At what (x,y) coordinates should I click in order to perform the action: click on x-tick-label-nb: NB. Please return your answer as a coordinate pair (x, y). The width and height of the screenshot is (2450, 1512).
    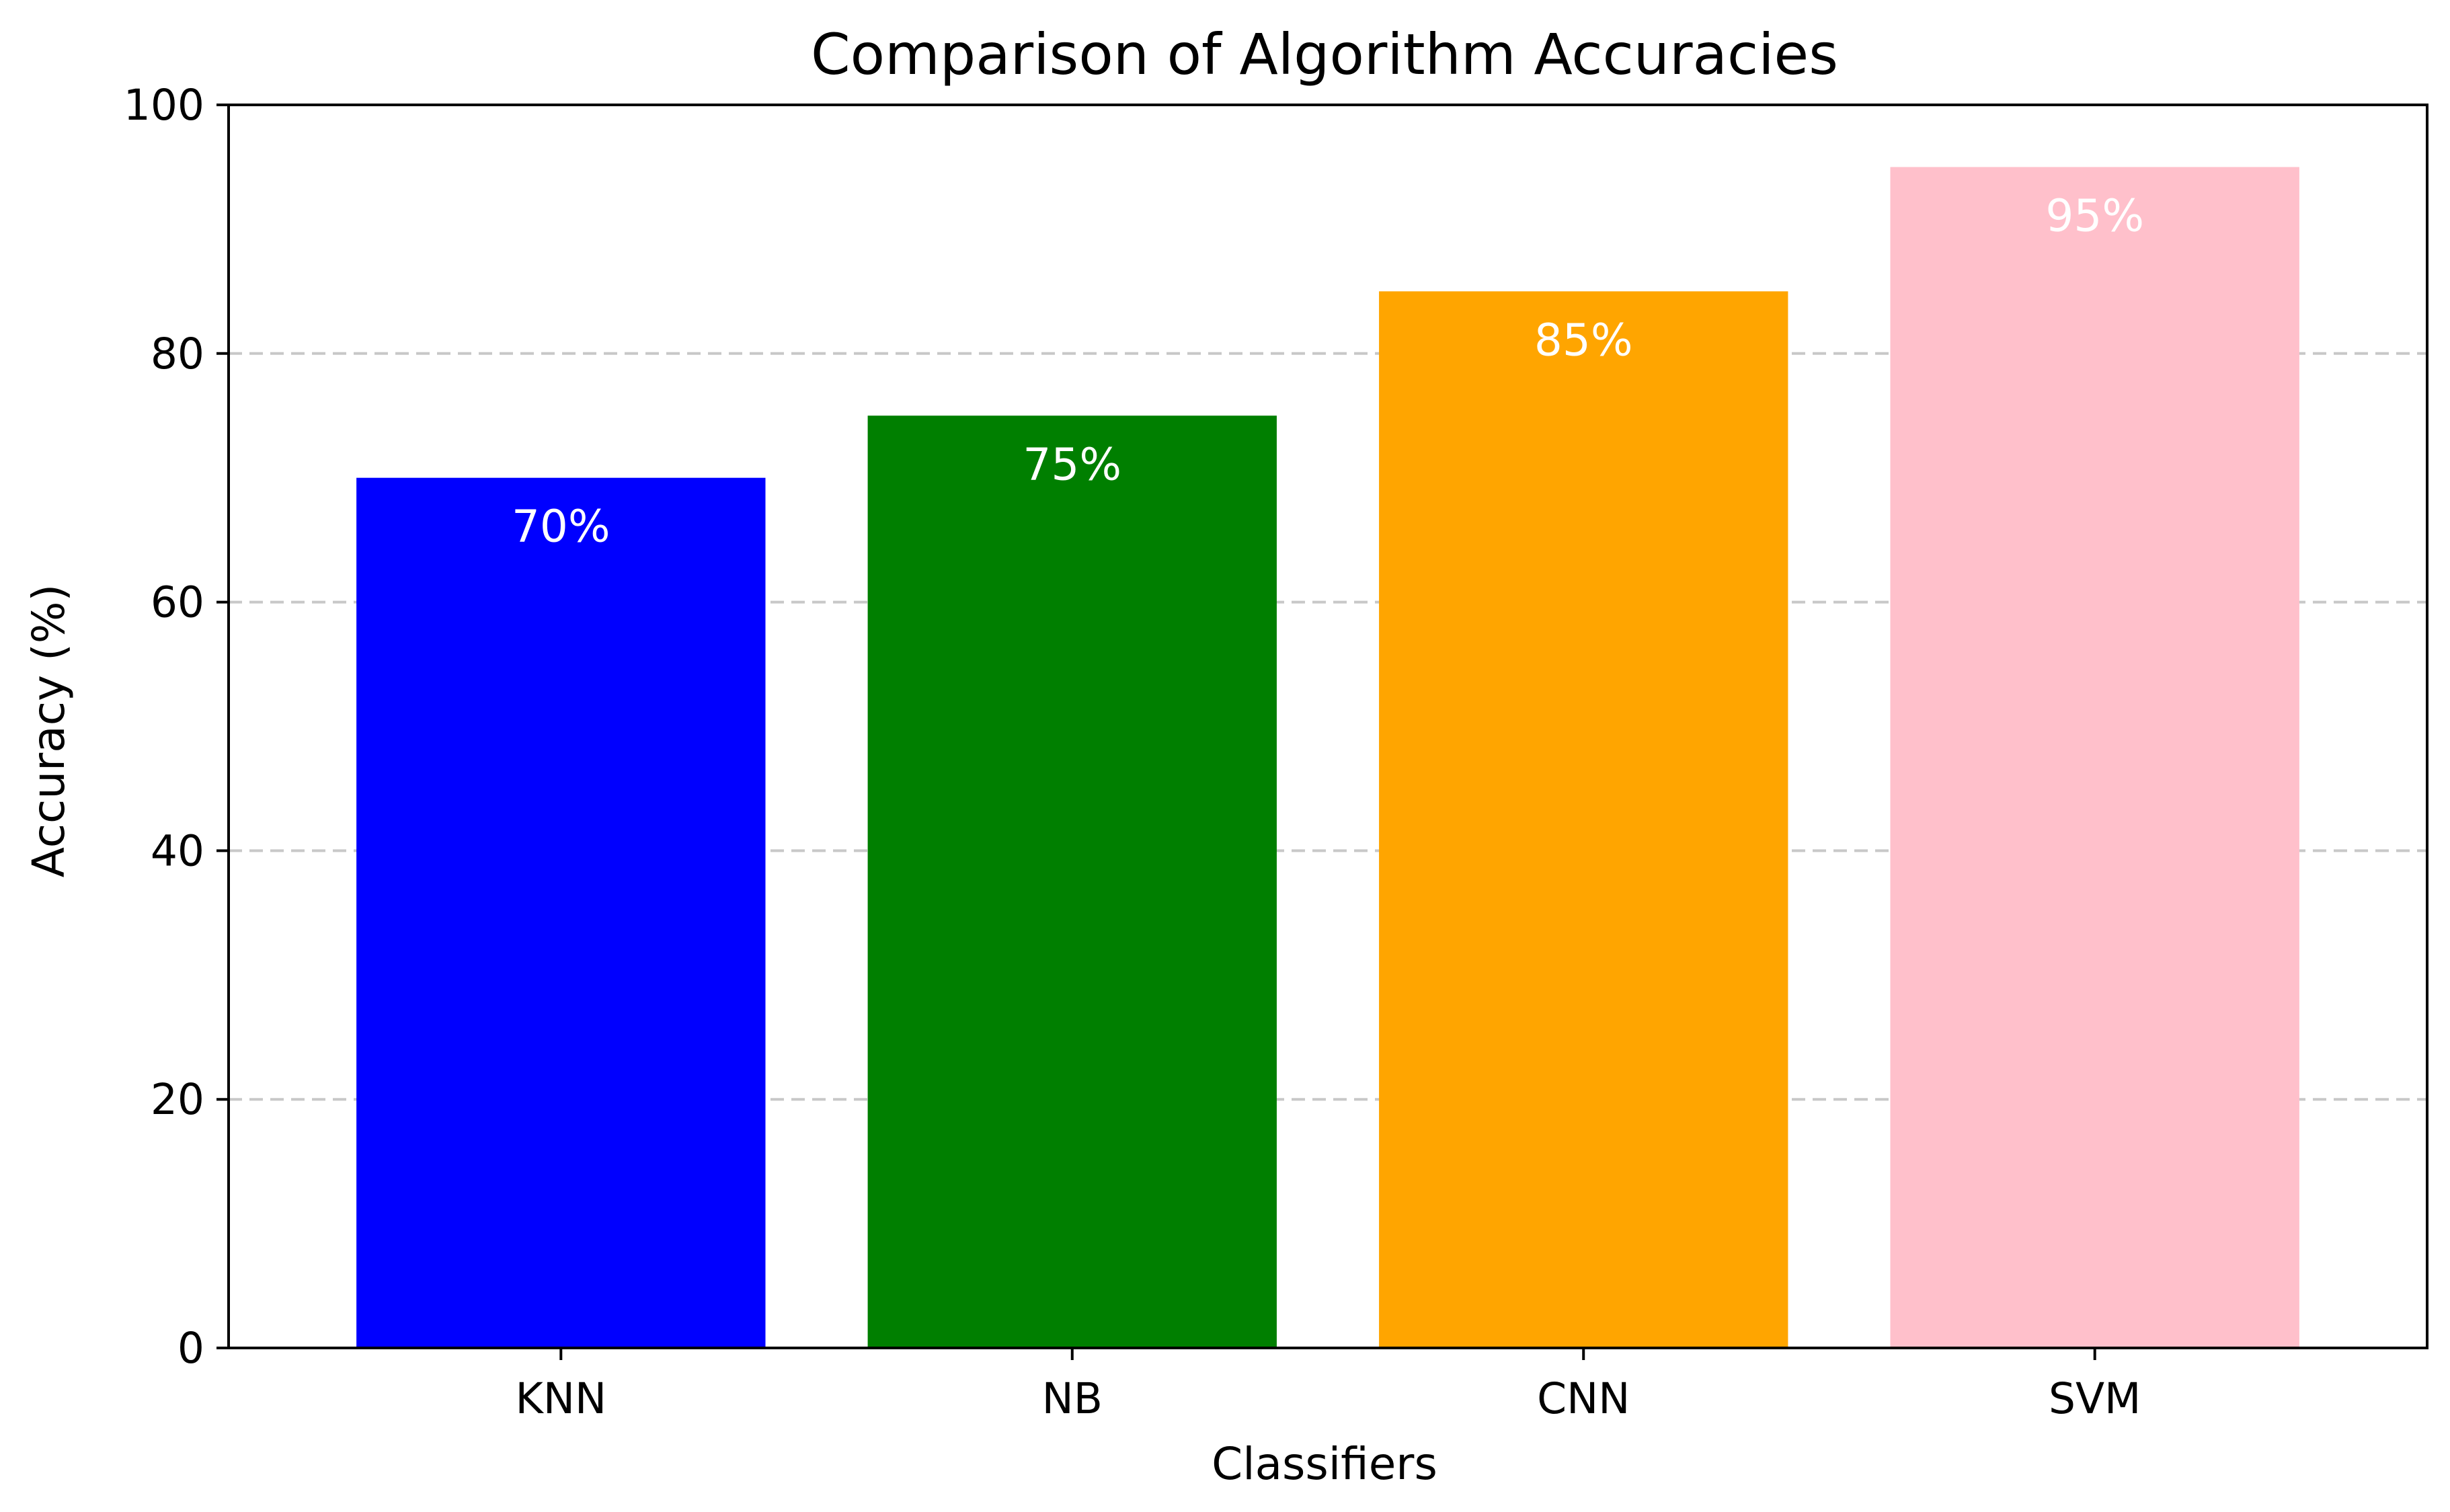
    Looking at the image, I should click on (1072, 1398).